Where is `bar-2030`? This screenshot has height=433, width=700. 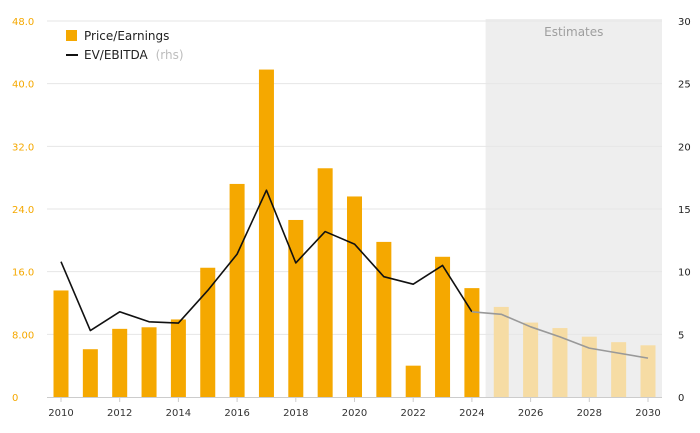 bar-2030 is located at coordinates (648, 371).